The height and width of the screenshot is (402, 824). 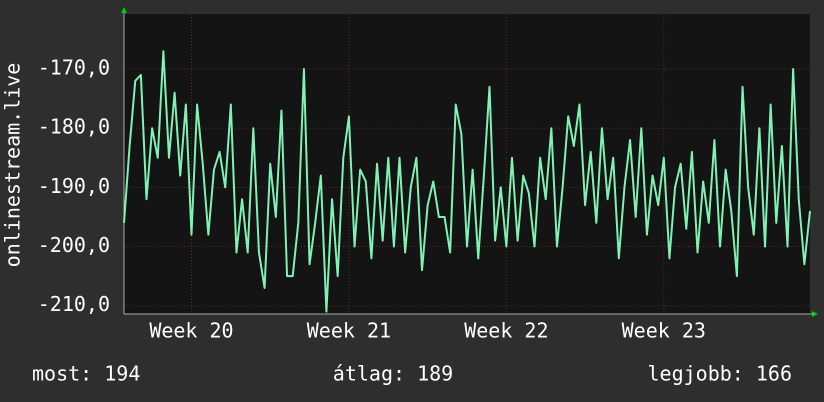 What do you see at coordinates (191, 331) in the screenshot?
I see `x-tick-label: Week 20` at bounding box center [191, 331].